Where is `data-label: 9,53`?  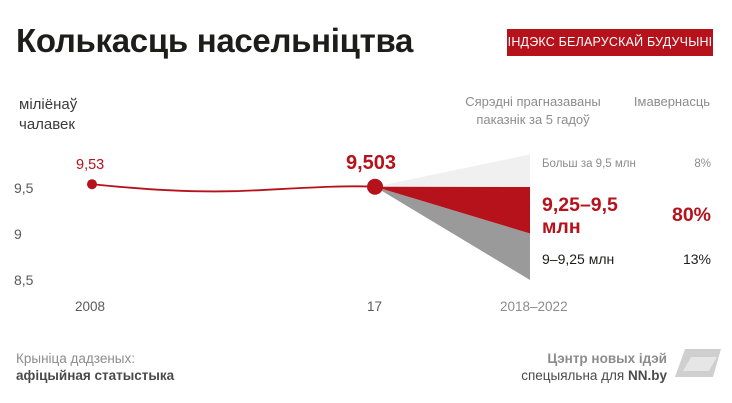 data-label: 9,53 is located at coordinates (90, 165).